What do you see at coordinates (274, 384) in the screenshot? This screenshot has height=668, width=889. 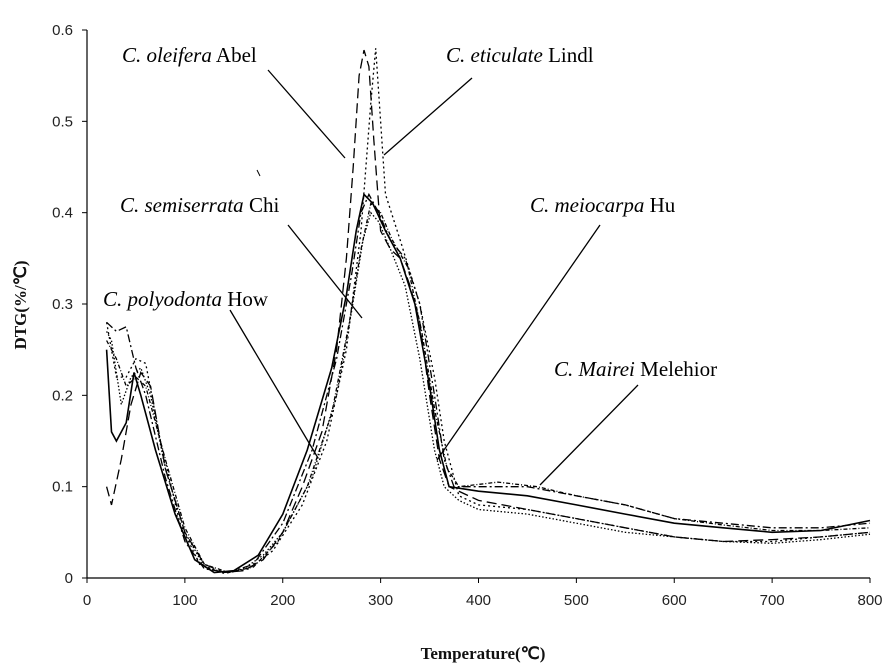 I see `leader-polyodonta` at bounding box center [274, 384].